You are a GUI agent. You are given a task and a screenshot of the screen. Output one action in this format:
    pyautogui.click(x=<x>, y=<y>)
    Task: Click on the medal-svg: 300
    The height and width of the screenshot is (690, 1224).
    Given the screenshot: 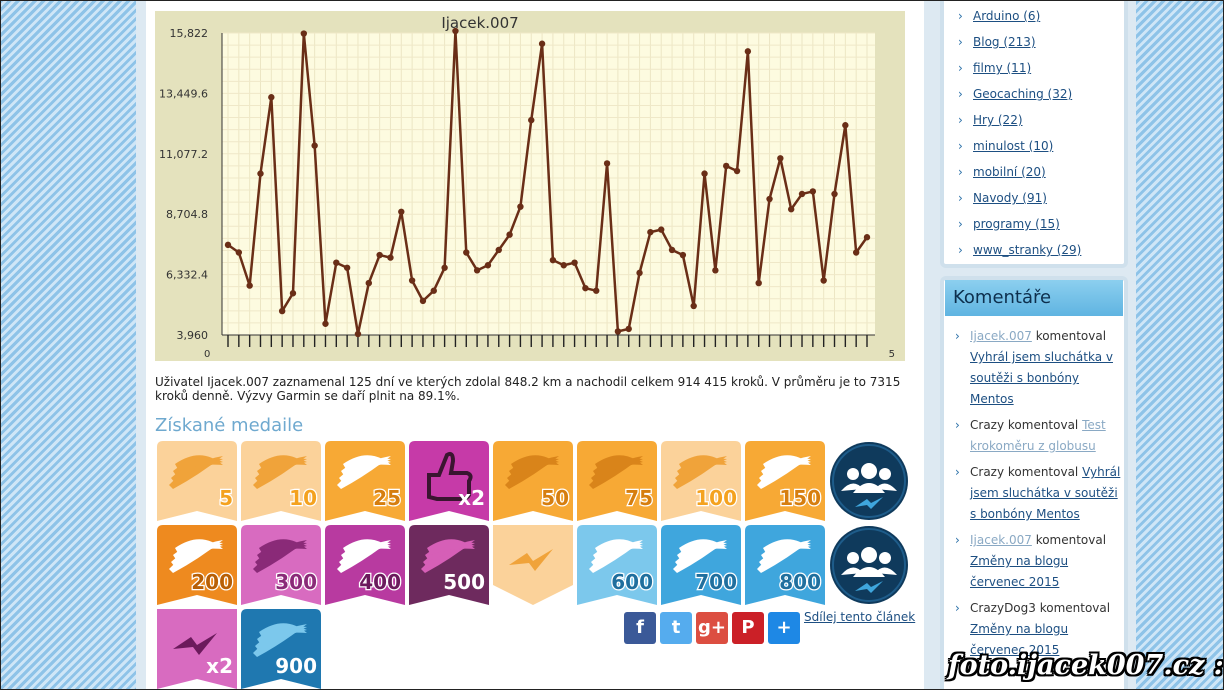 What is the action you would take?
    pyautogui.click(x=281, y=565)
    